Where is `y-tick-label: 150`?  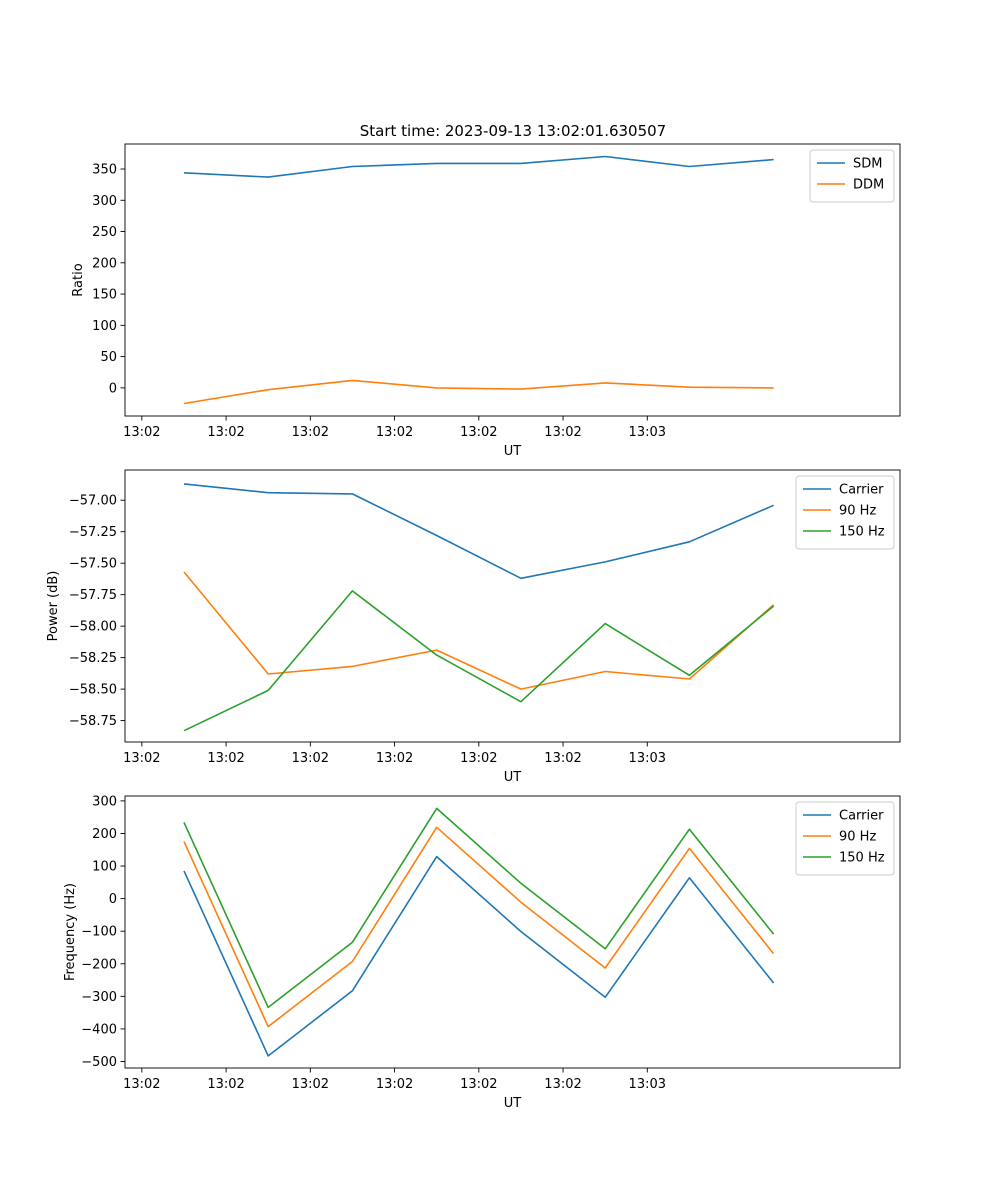 y-tick-label: 150 is located at coordinates (104, 295).